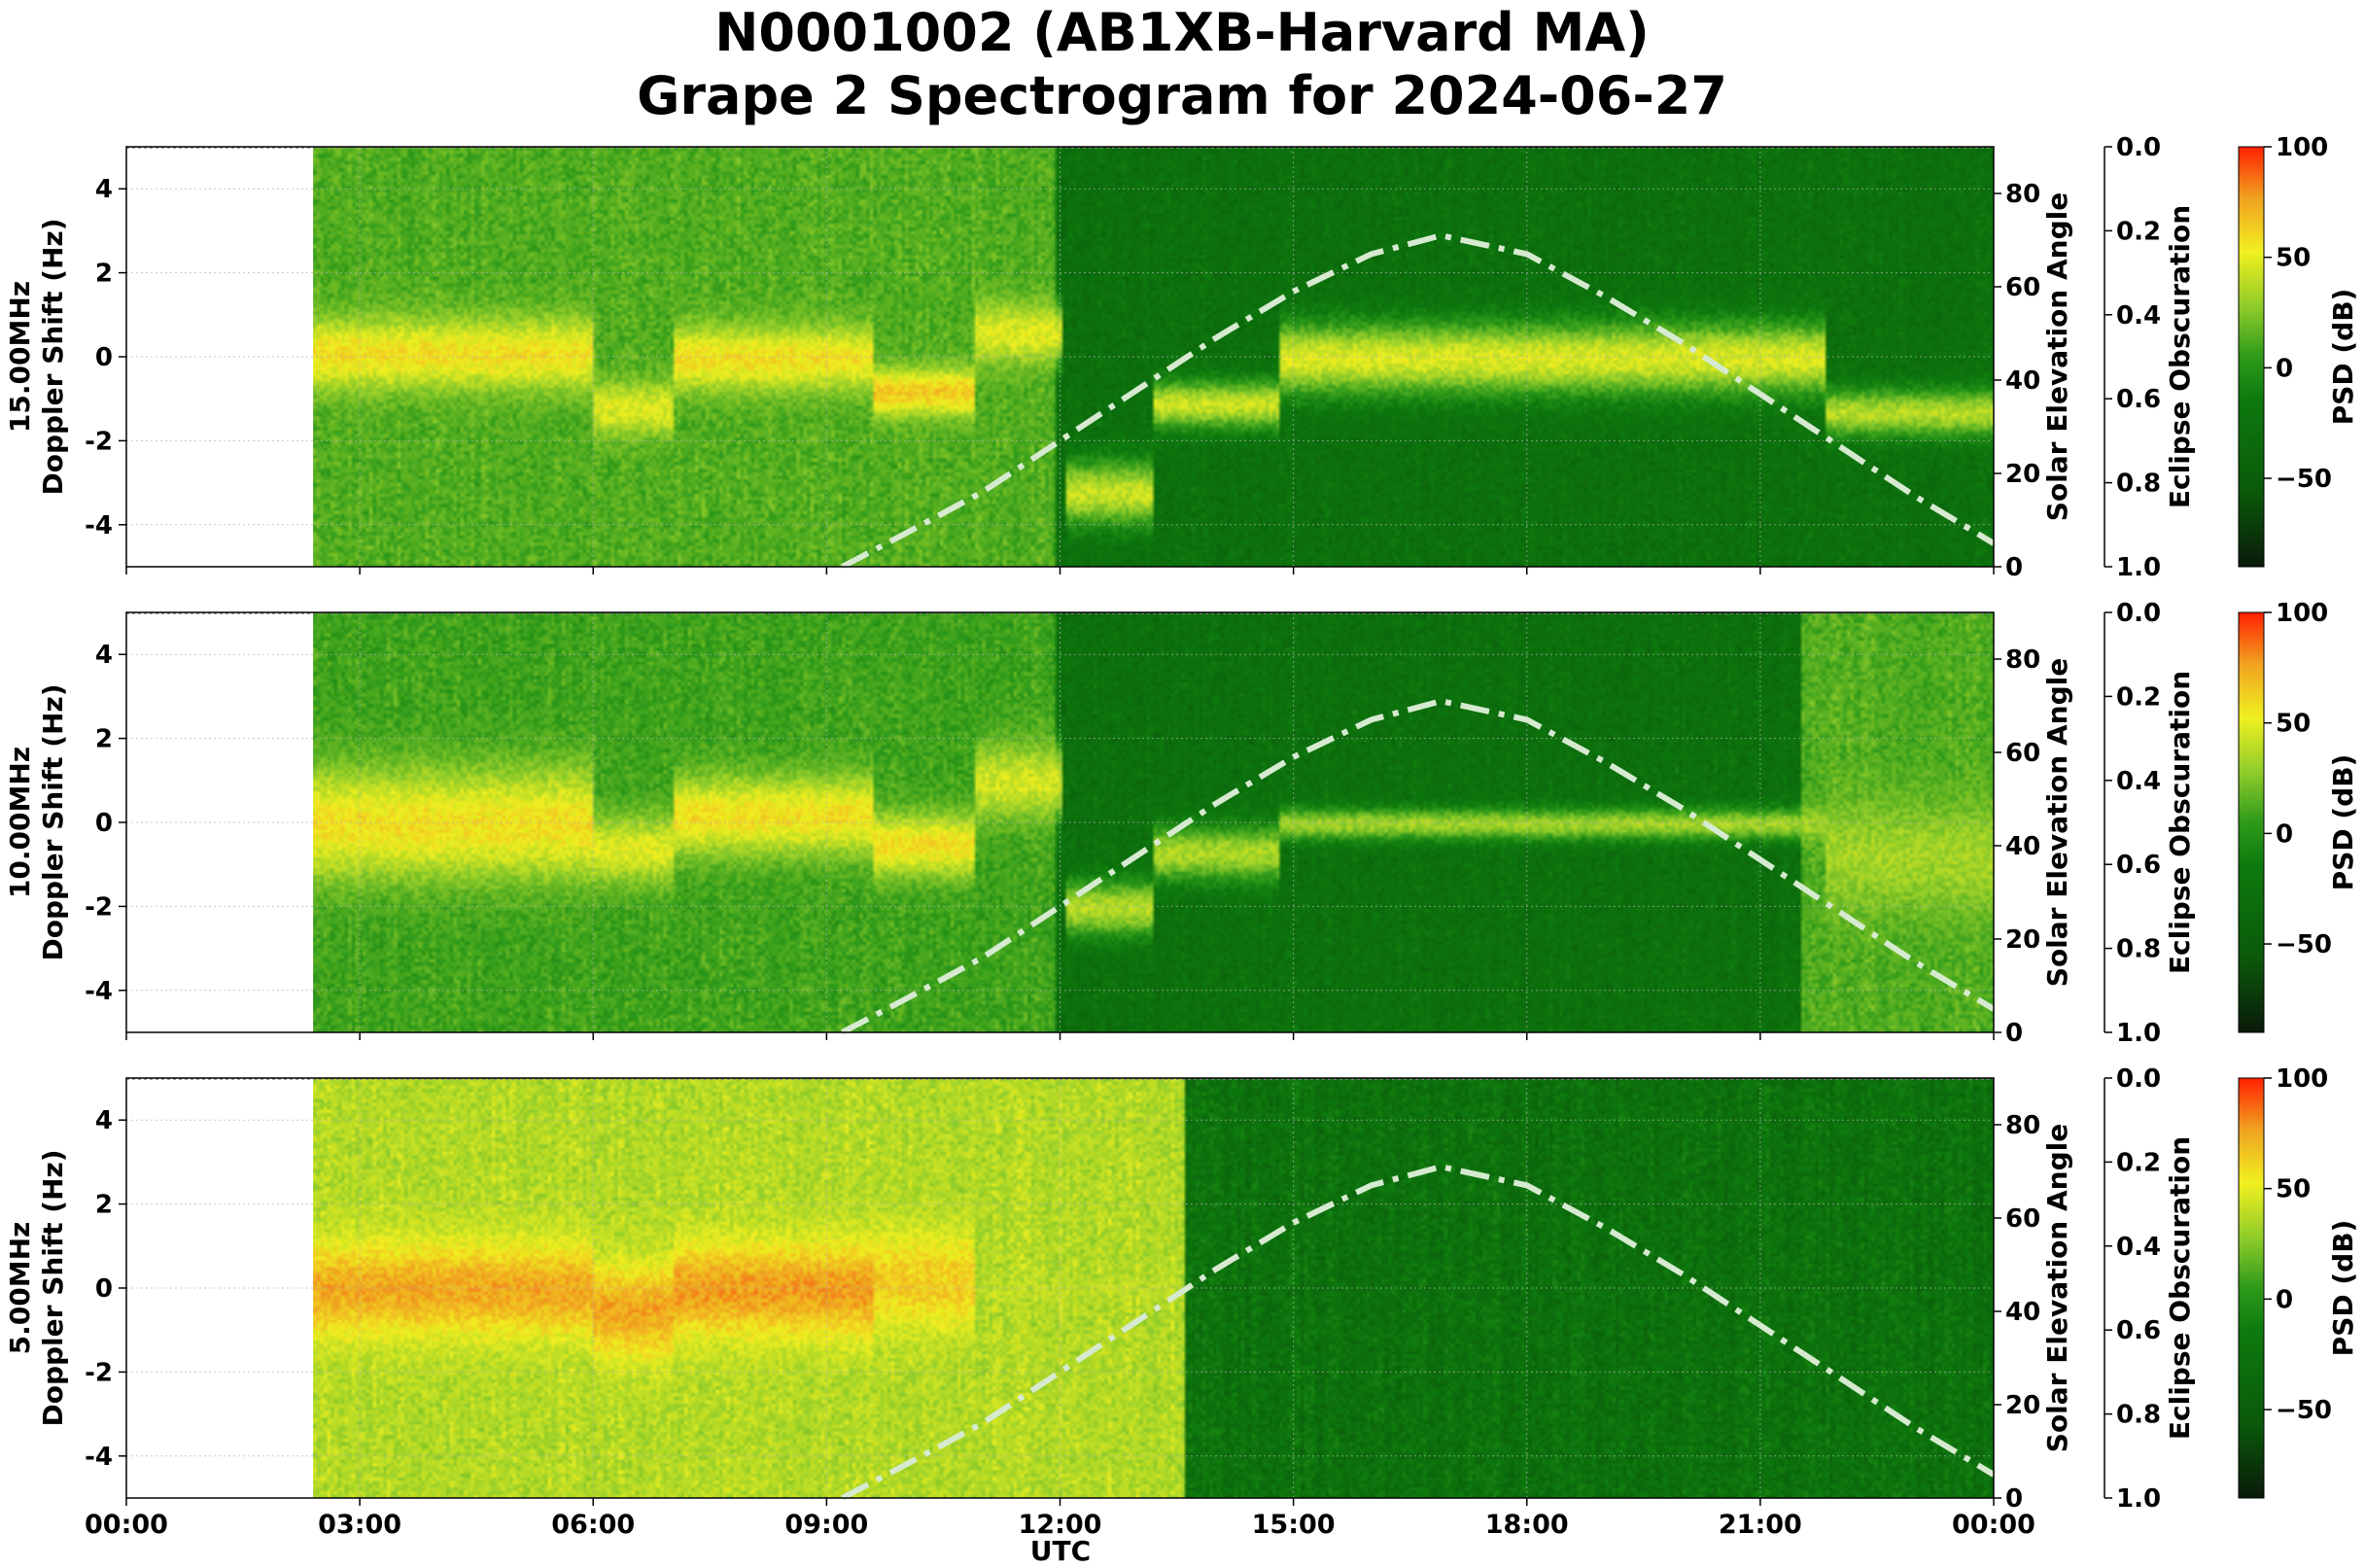 The width and height of the screenshot is (2365, 1568). What do you see at coordinates (826, 1525) in the screenshot?
I see `x-tick-label: 09:00` at bounding box center [826, 1525].